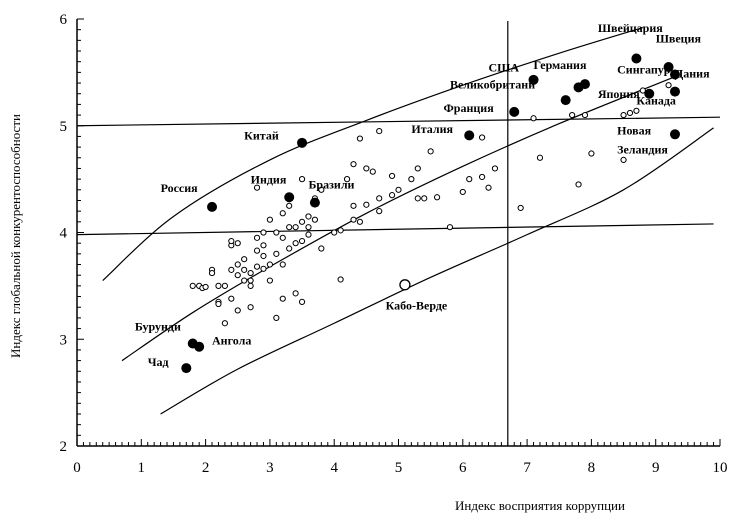 The image size is (732, 518). What do you see at coordinates (399, 468) in the screenshot?
I see `x-tick-label: 5` at bounding box center [399, 468].